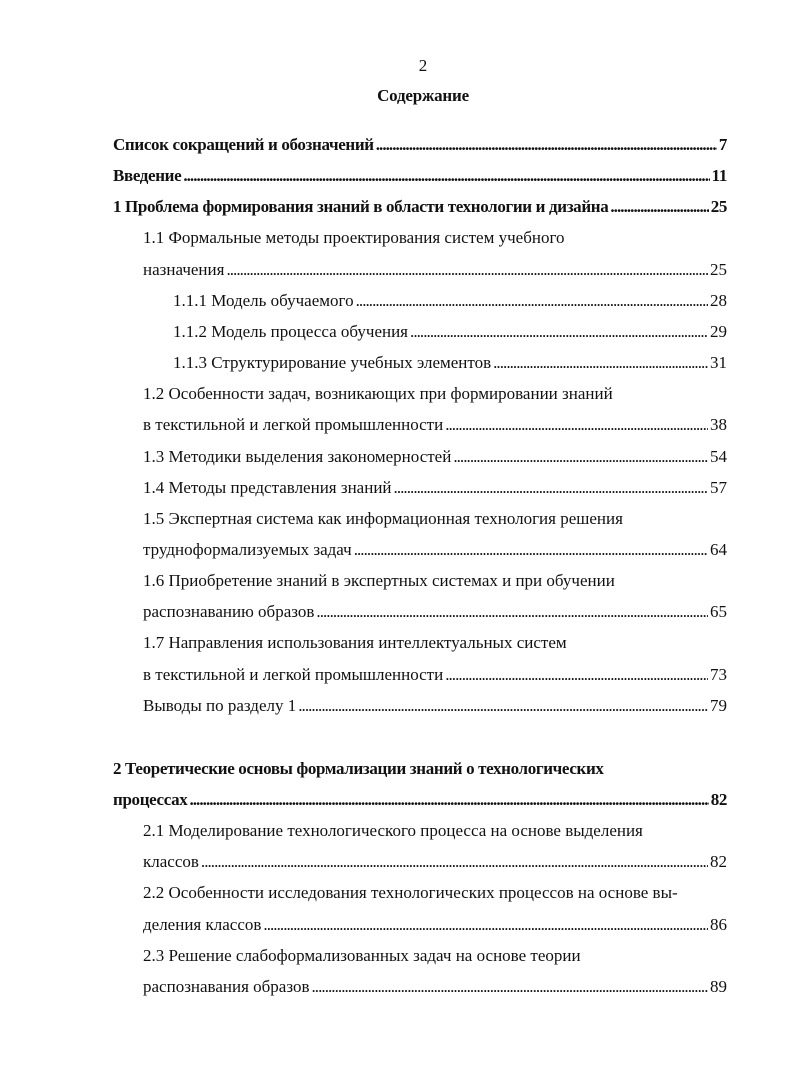 The height and width of the screenshot is (1076, 799). I want to click on toc-entry-page: 11, so click(719, 176).